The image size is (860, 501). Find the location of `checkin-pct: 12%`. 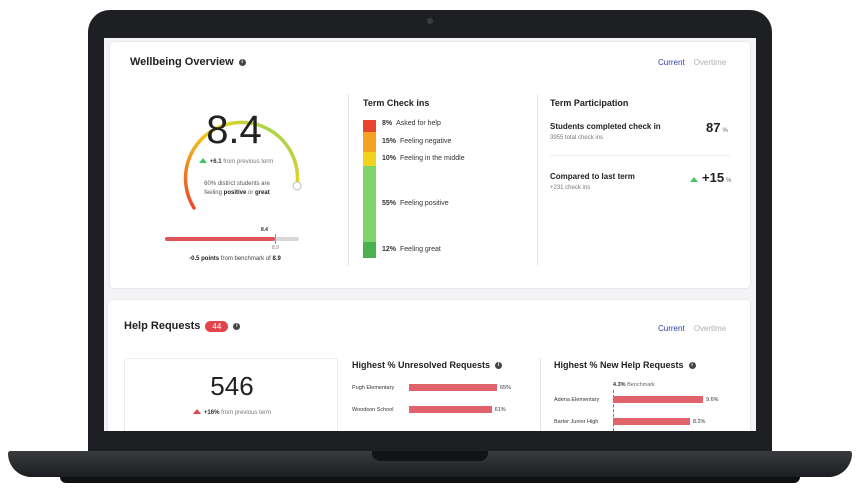

checkin-pct: 12% is located at coordinates (389, 249).